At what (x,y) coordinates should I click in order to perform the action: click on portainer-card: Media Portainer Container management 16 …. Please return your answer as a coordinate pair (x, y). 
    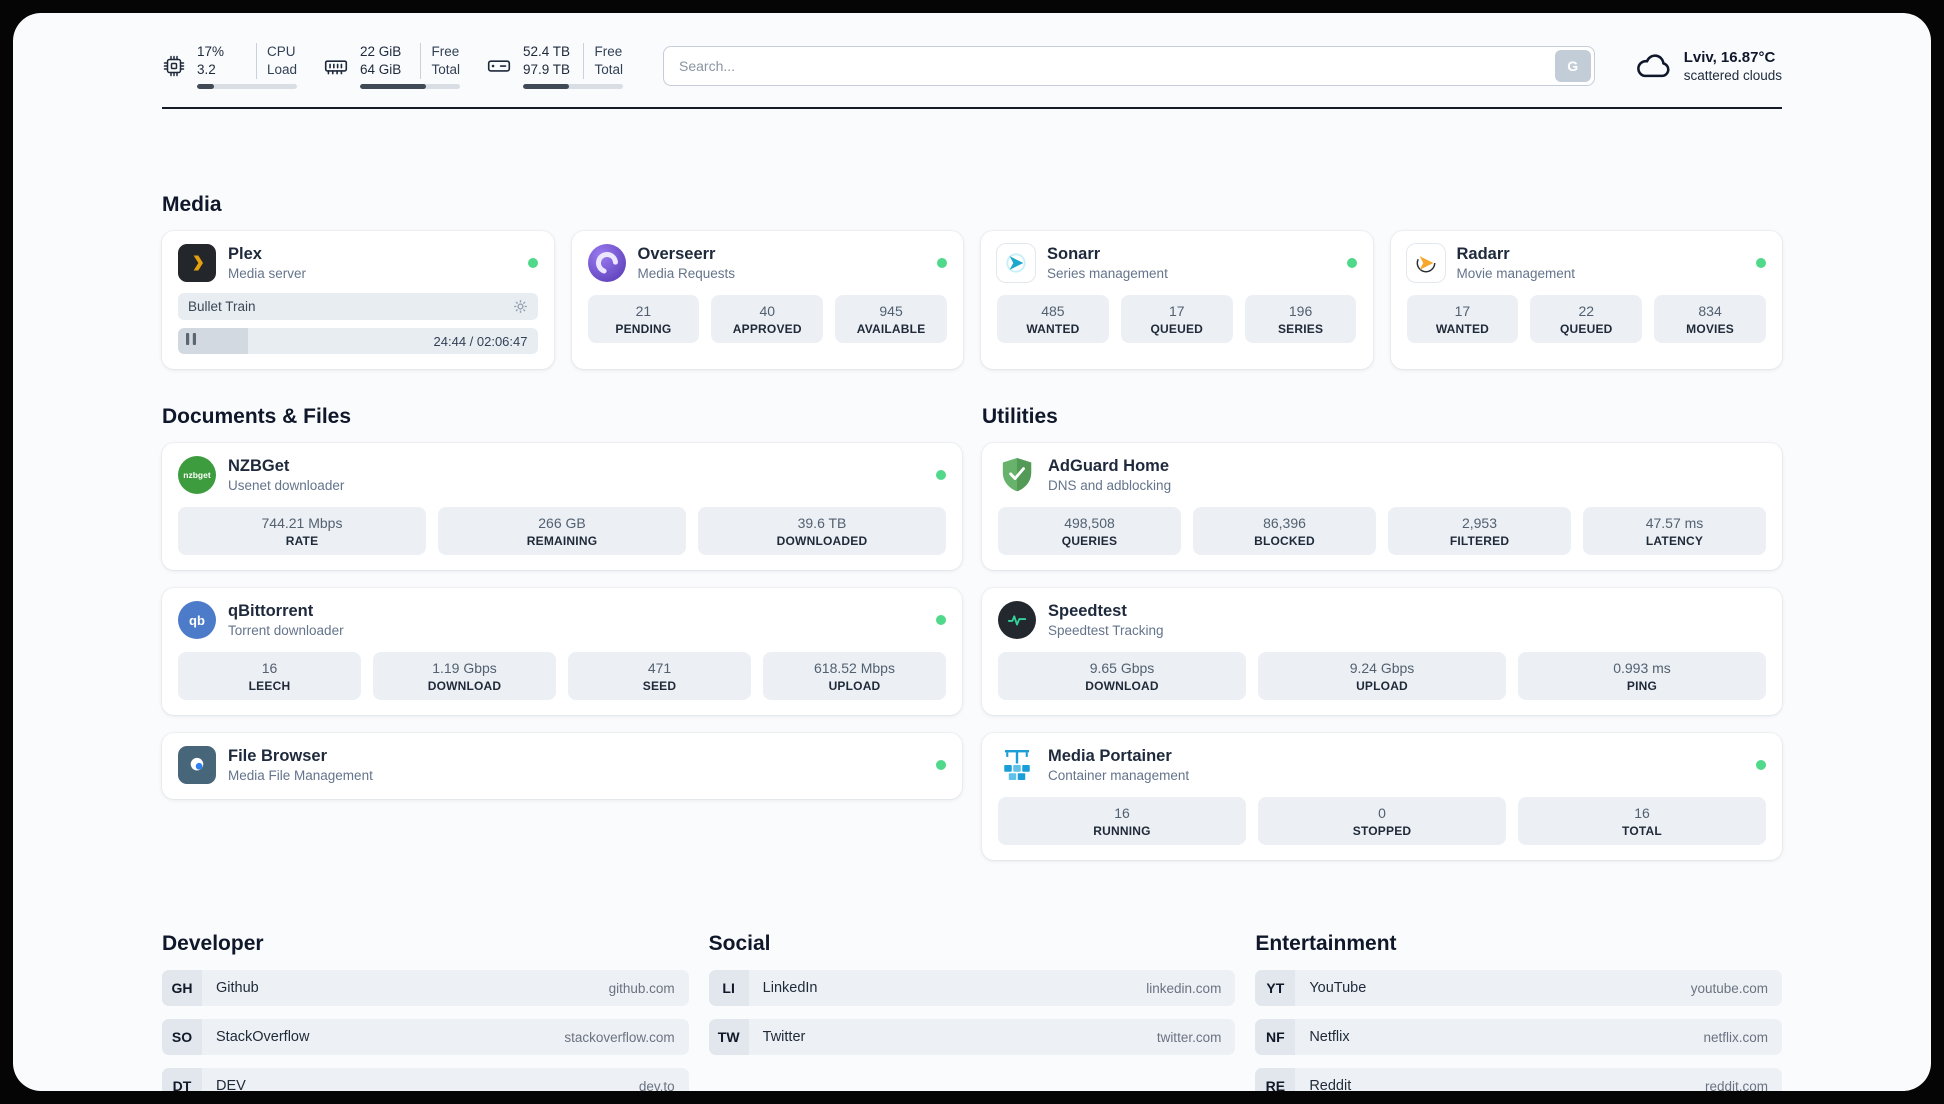
    Looking at the image, I should click on (1382, 797).